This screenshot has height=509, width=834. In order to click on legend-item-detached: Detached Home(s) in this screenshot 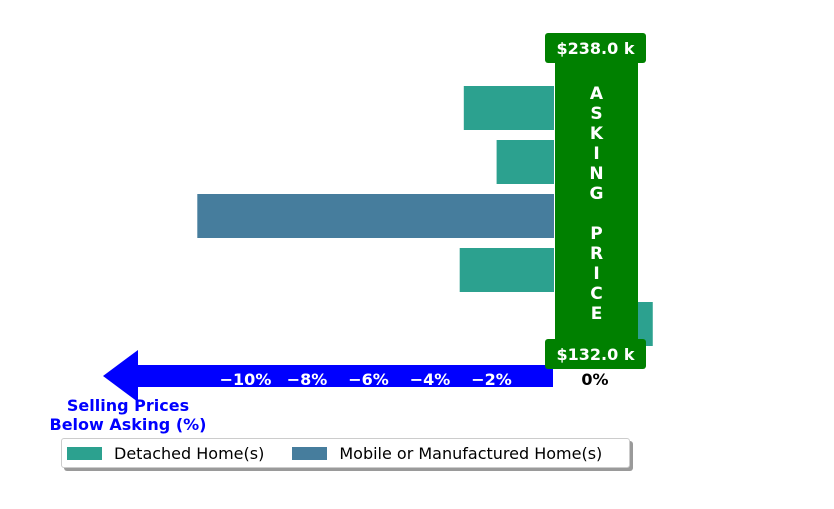, I will do `click(165, 453)`.